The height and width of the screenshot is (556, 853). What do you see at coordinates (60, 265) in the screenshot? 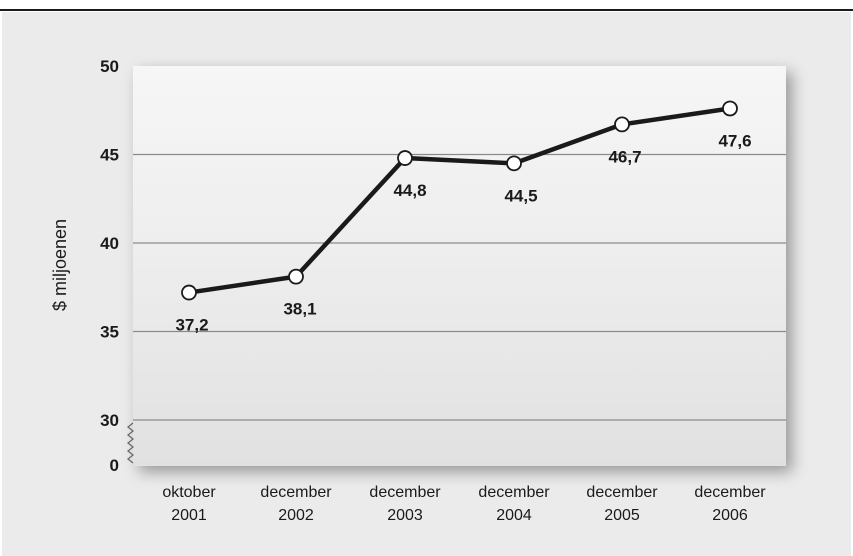
I see `y-axis-label: $ miljoenen` at bounding box center [60, 265].